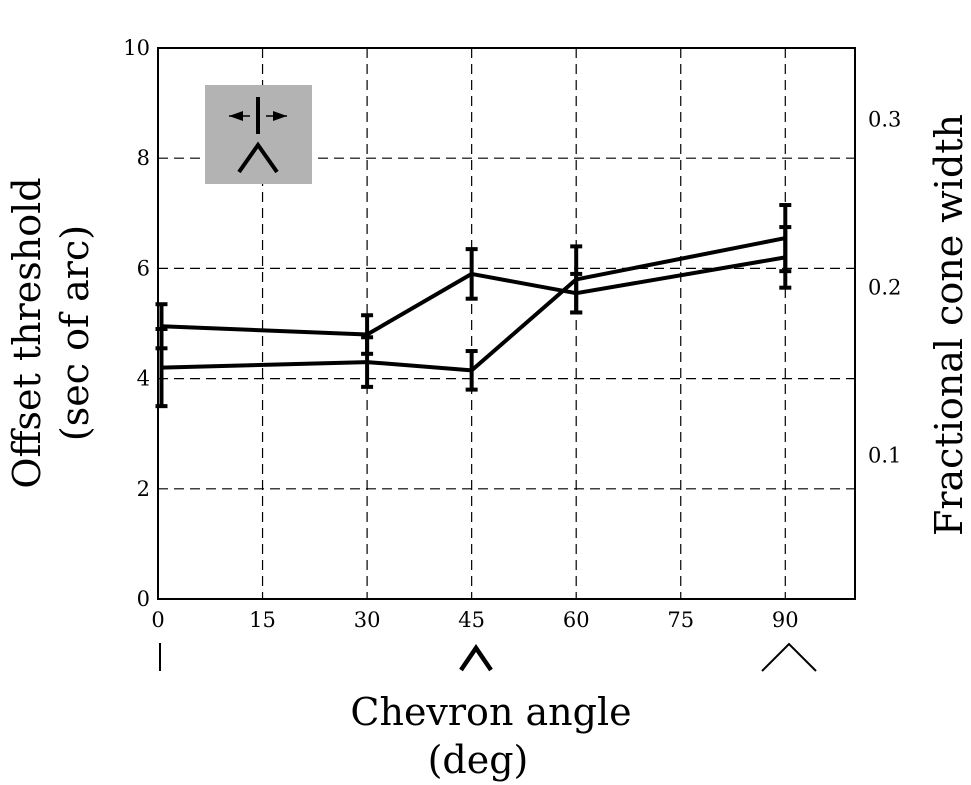 This screenshot has height=785, width=971. Describe the element at coordinates (143, 599) in the screenshot. I see `y-tick-label: 0` at that location.